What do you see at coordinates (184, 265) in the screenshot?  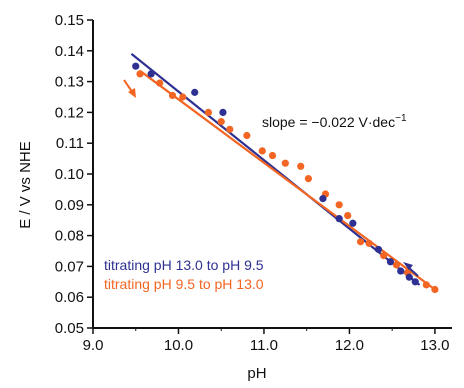 I see `legend-entry-blue: titrating pH 13.0 to pH 9.5` at bounding box center [184, 265].